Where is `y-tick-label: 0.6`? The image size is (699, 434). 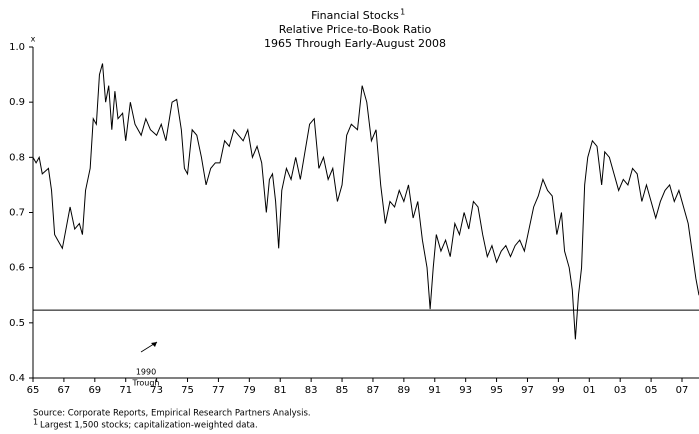
y-tick-label: 0.6 is located at coordinates (17, 268).